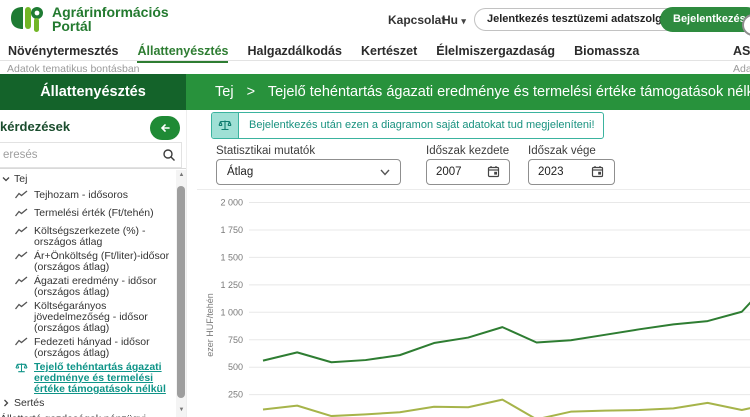  What do you see at coordinates (6, 403) in the screenshot?
I see `chevron-right-icon` at bounding box center [6, 403].